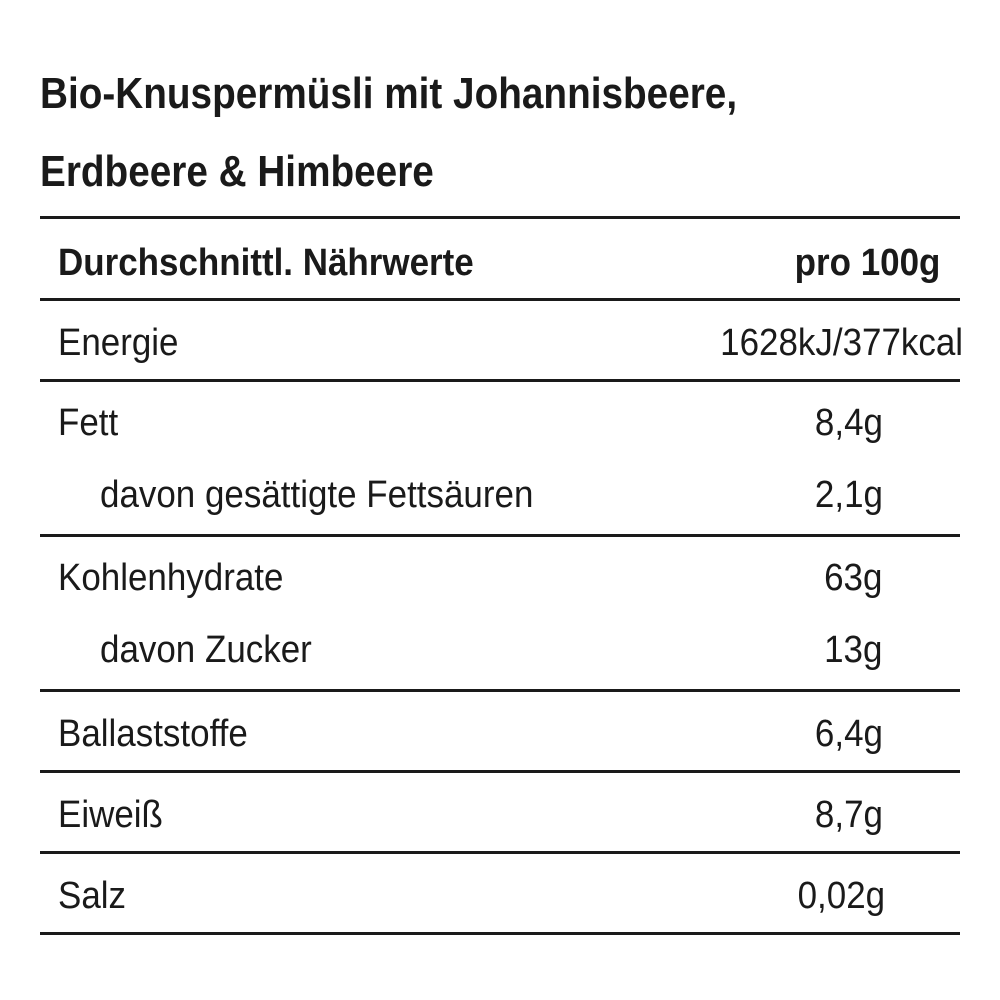 The height and width of the screenshot is (1000, 1000). What do you see at coordinates (317, 495) in the screenshot?
I see `row-label: davon gesättigte Fettsäuren` at bounding box center [317, 495].